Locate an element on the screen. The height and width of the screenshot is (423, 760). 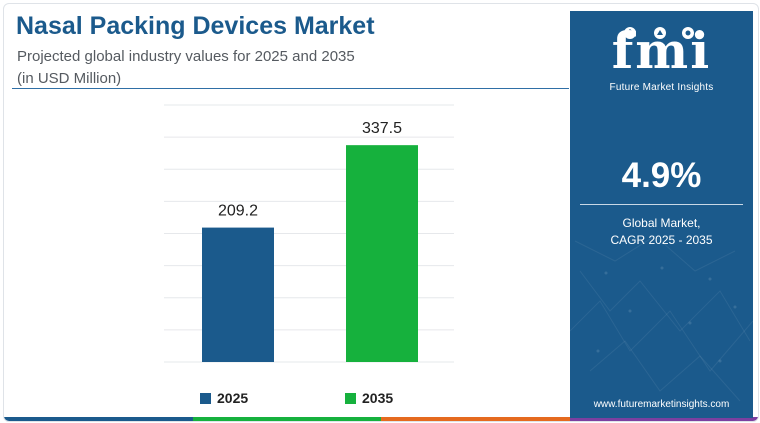
cagr-value: 4.9% is located at coordinates (661, 175).